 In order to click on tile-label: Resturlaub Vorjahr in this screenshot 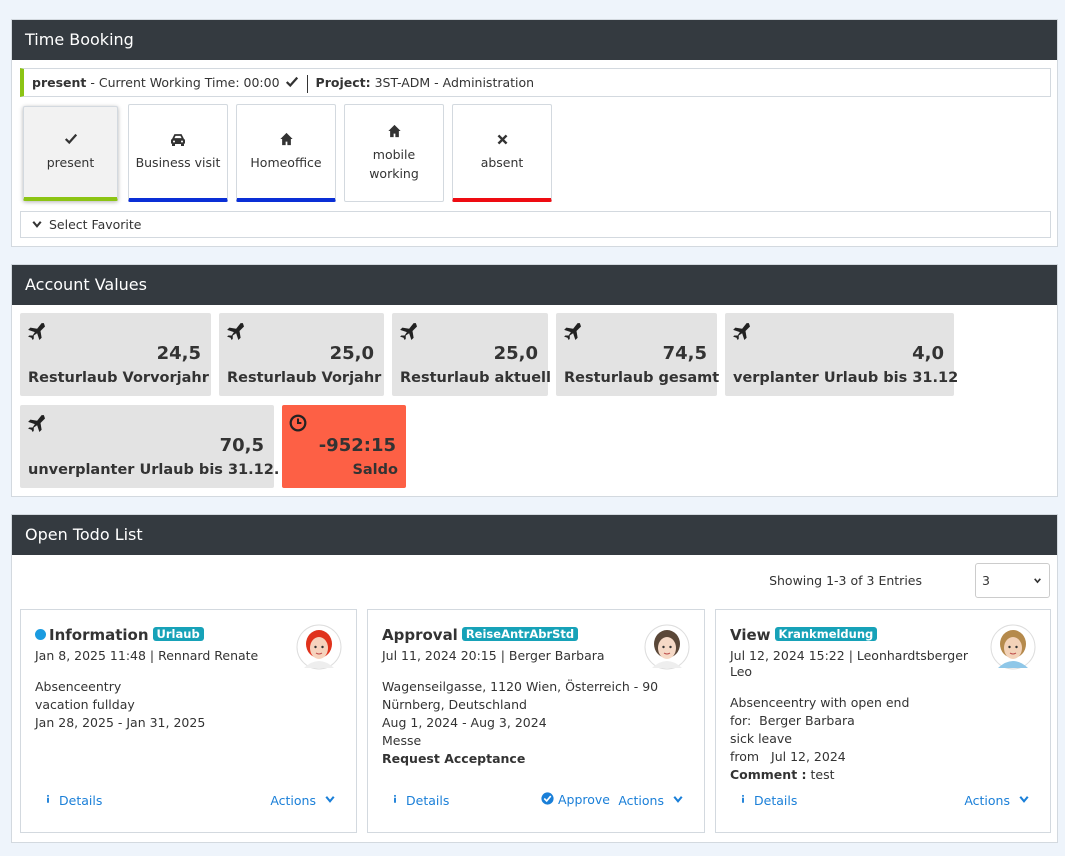, I will do `click(304, 378)`.